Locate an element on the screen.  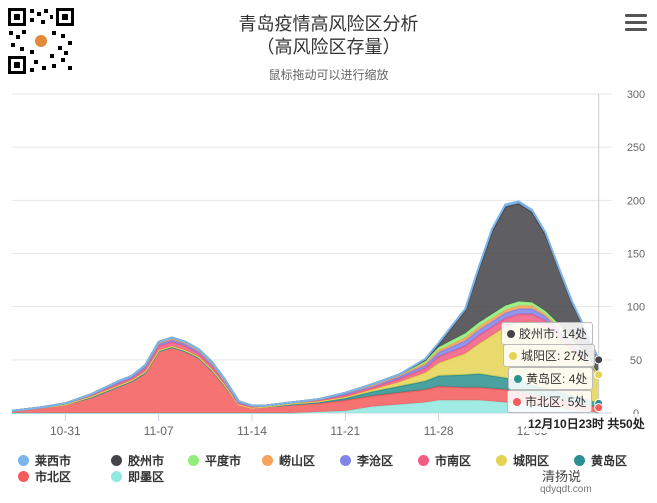
legend-label: 莱西市 is located at coordinates (53, 461).